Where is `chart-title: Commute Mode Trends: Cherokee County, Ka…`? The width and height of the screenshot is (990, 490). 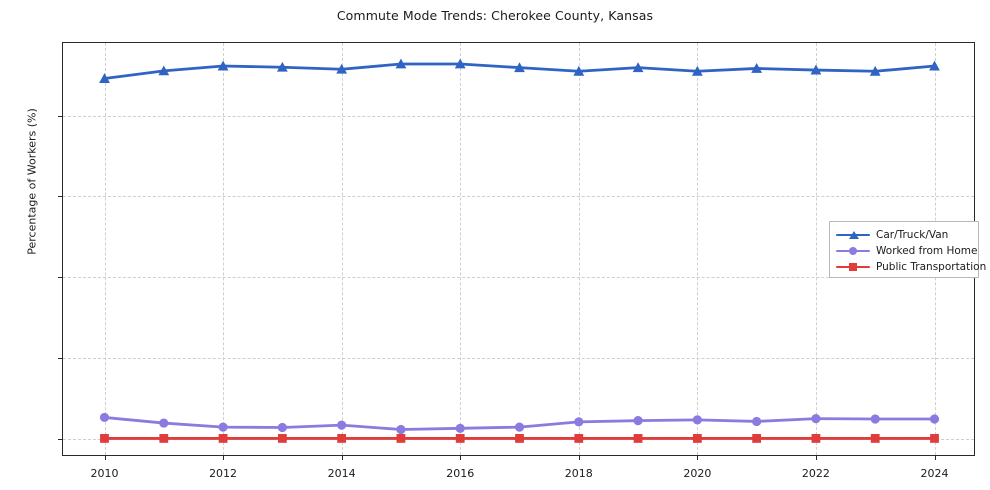 chart-title: Commute Mode Trends: Cherokee County, Ka… is located at coordinates (495, 15).